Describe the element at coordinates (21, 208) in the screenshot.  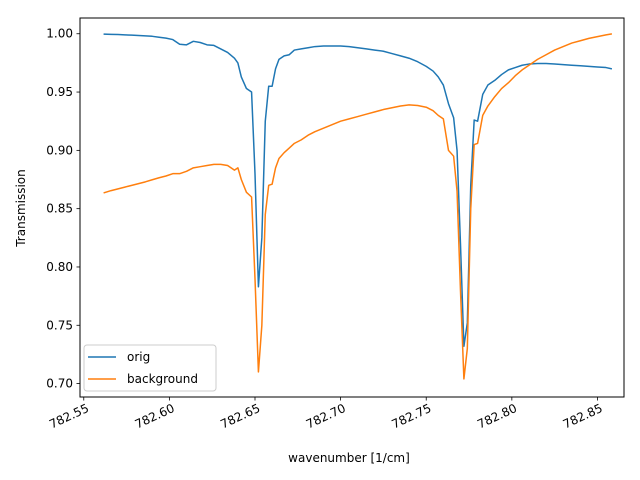
I see `y-axis-label: Transmission` at that location.